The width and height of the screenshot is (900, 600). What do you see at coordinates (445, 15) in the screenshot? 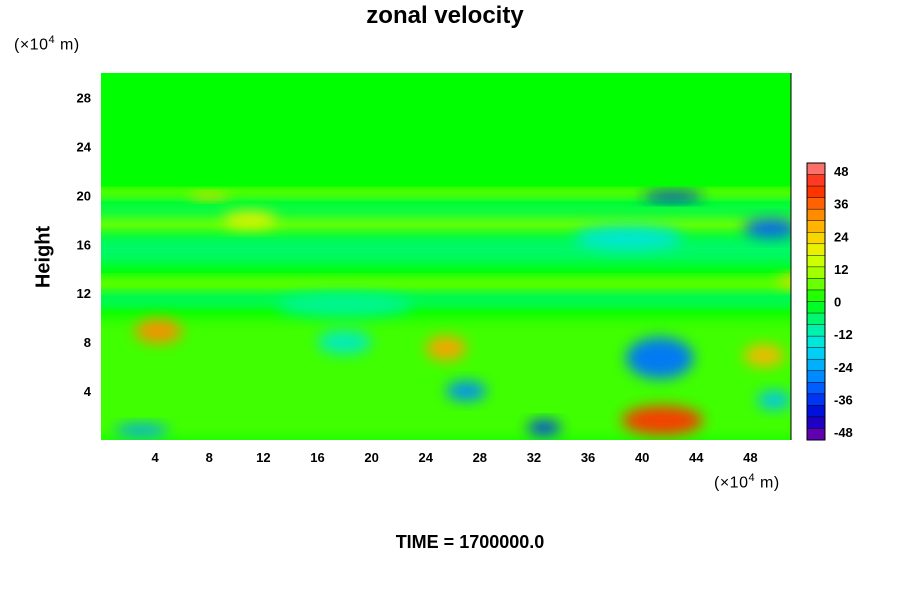
I see `chart-title: zonal velocity` at bounding box center [445, 15].